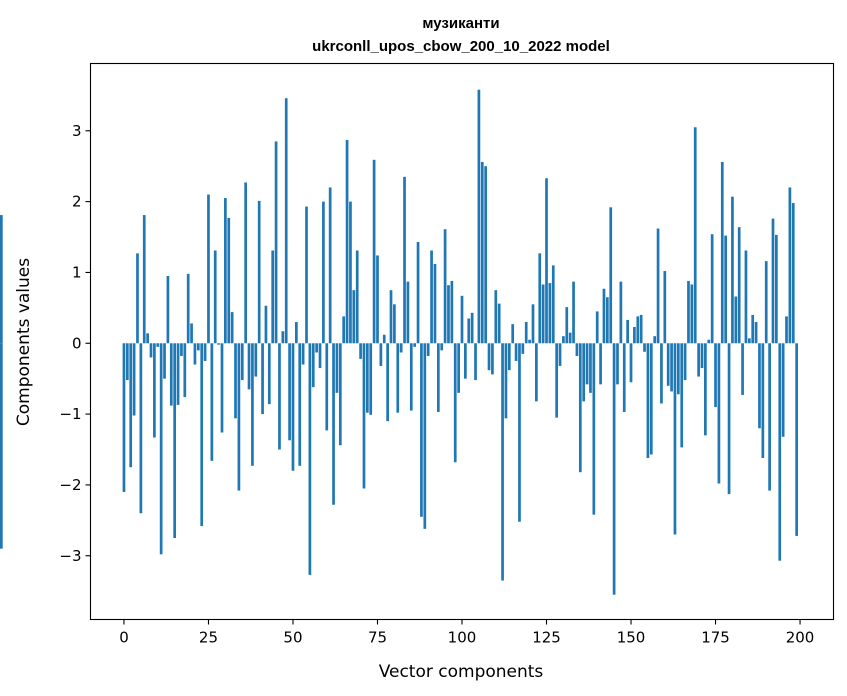  What do you see at coordinates (77, 131) in the screenshot?
I see `y-tick-label-3: 3` at bounding box center [77, 131].